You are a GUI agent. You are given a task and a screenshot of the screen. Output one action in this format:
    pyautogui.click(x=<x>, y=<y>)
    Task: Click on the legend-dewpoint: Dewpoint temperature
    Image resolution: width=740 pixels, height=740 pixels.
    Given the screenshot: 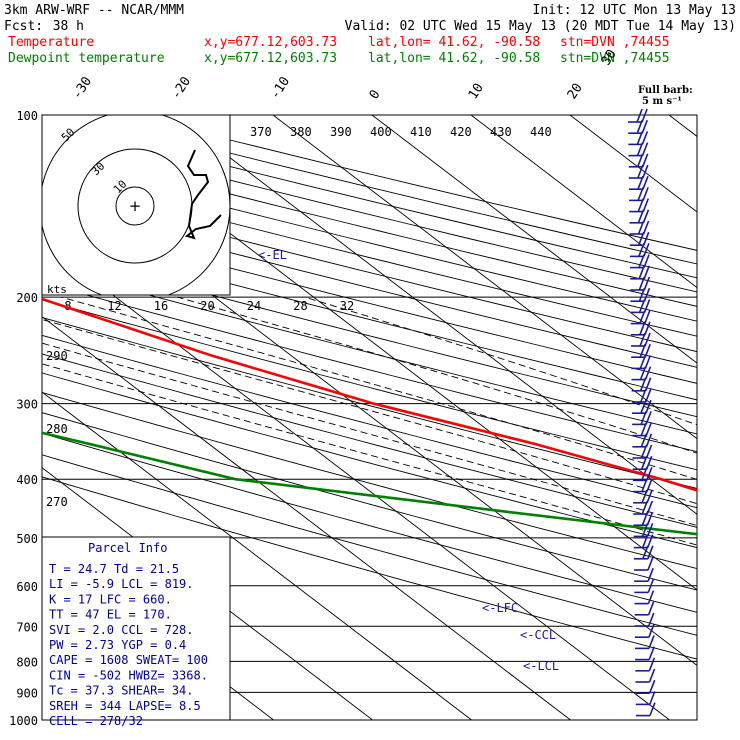 What is the action you would take?
    pyautogui.click(x=86, y=58)
    